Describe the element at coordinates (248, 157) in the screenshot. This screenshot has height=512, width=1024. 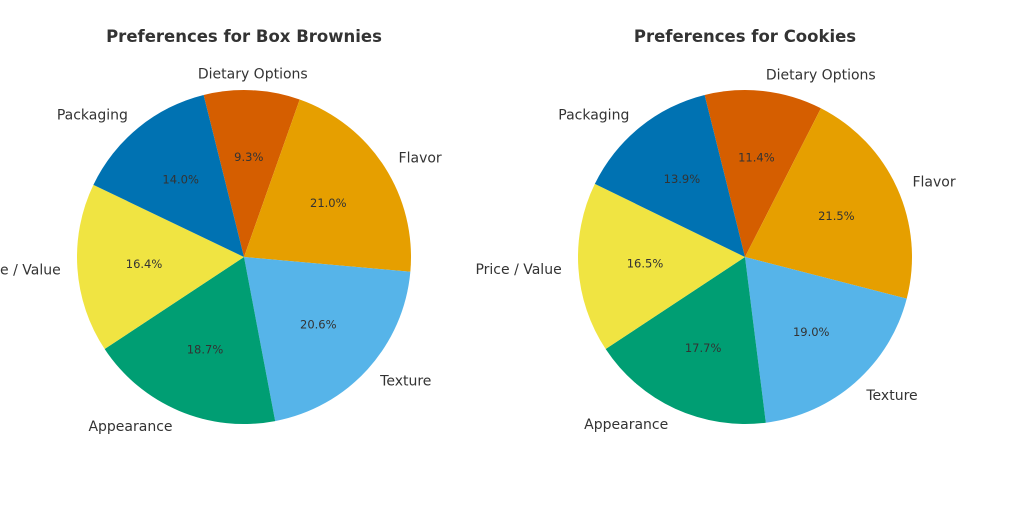
I see `slice-percent-label: 9.3%` at that location.